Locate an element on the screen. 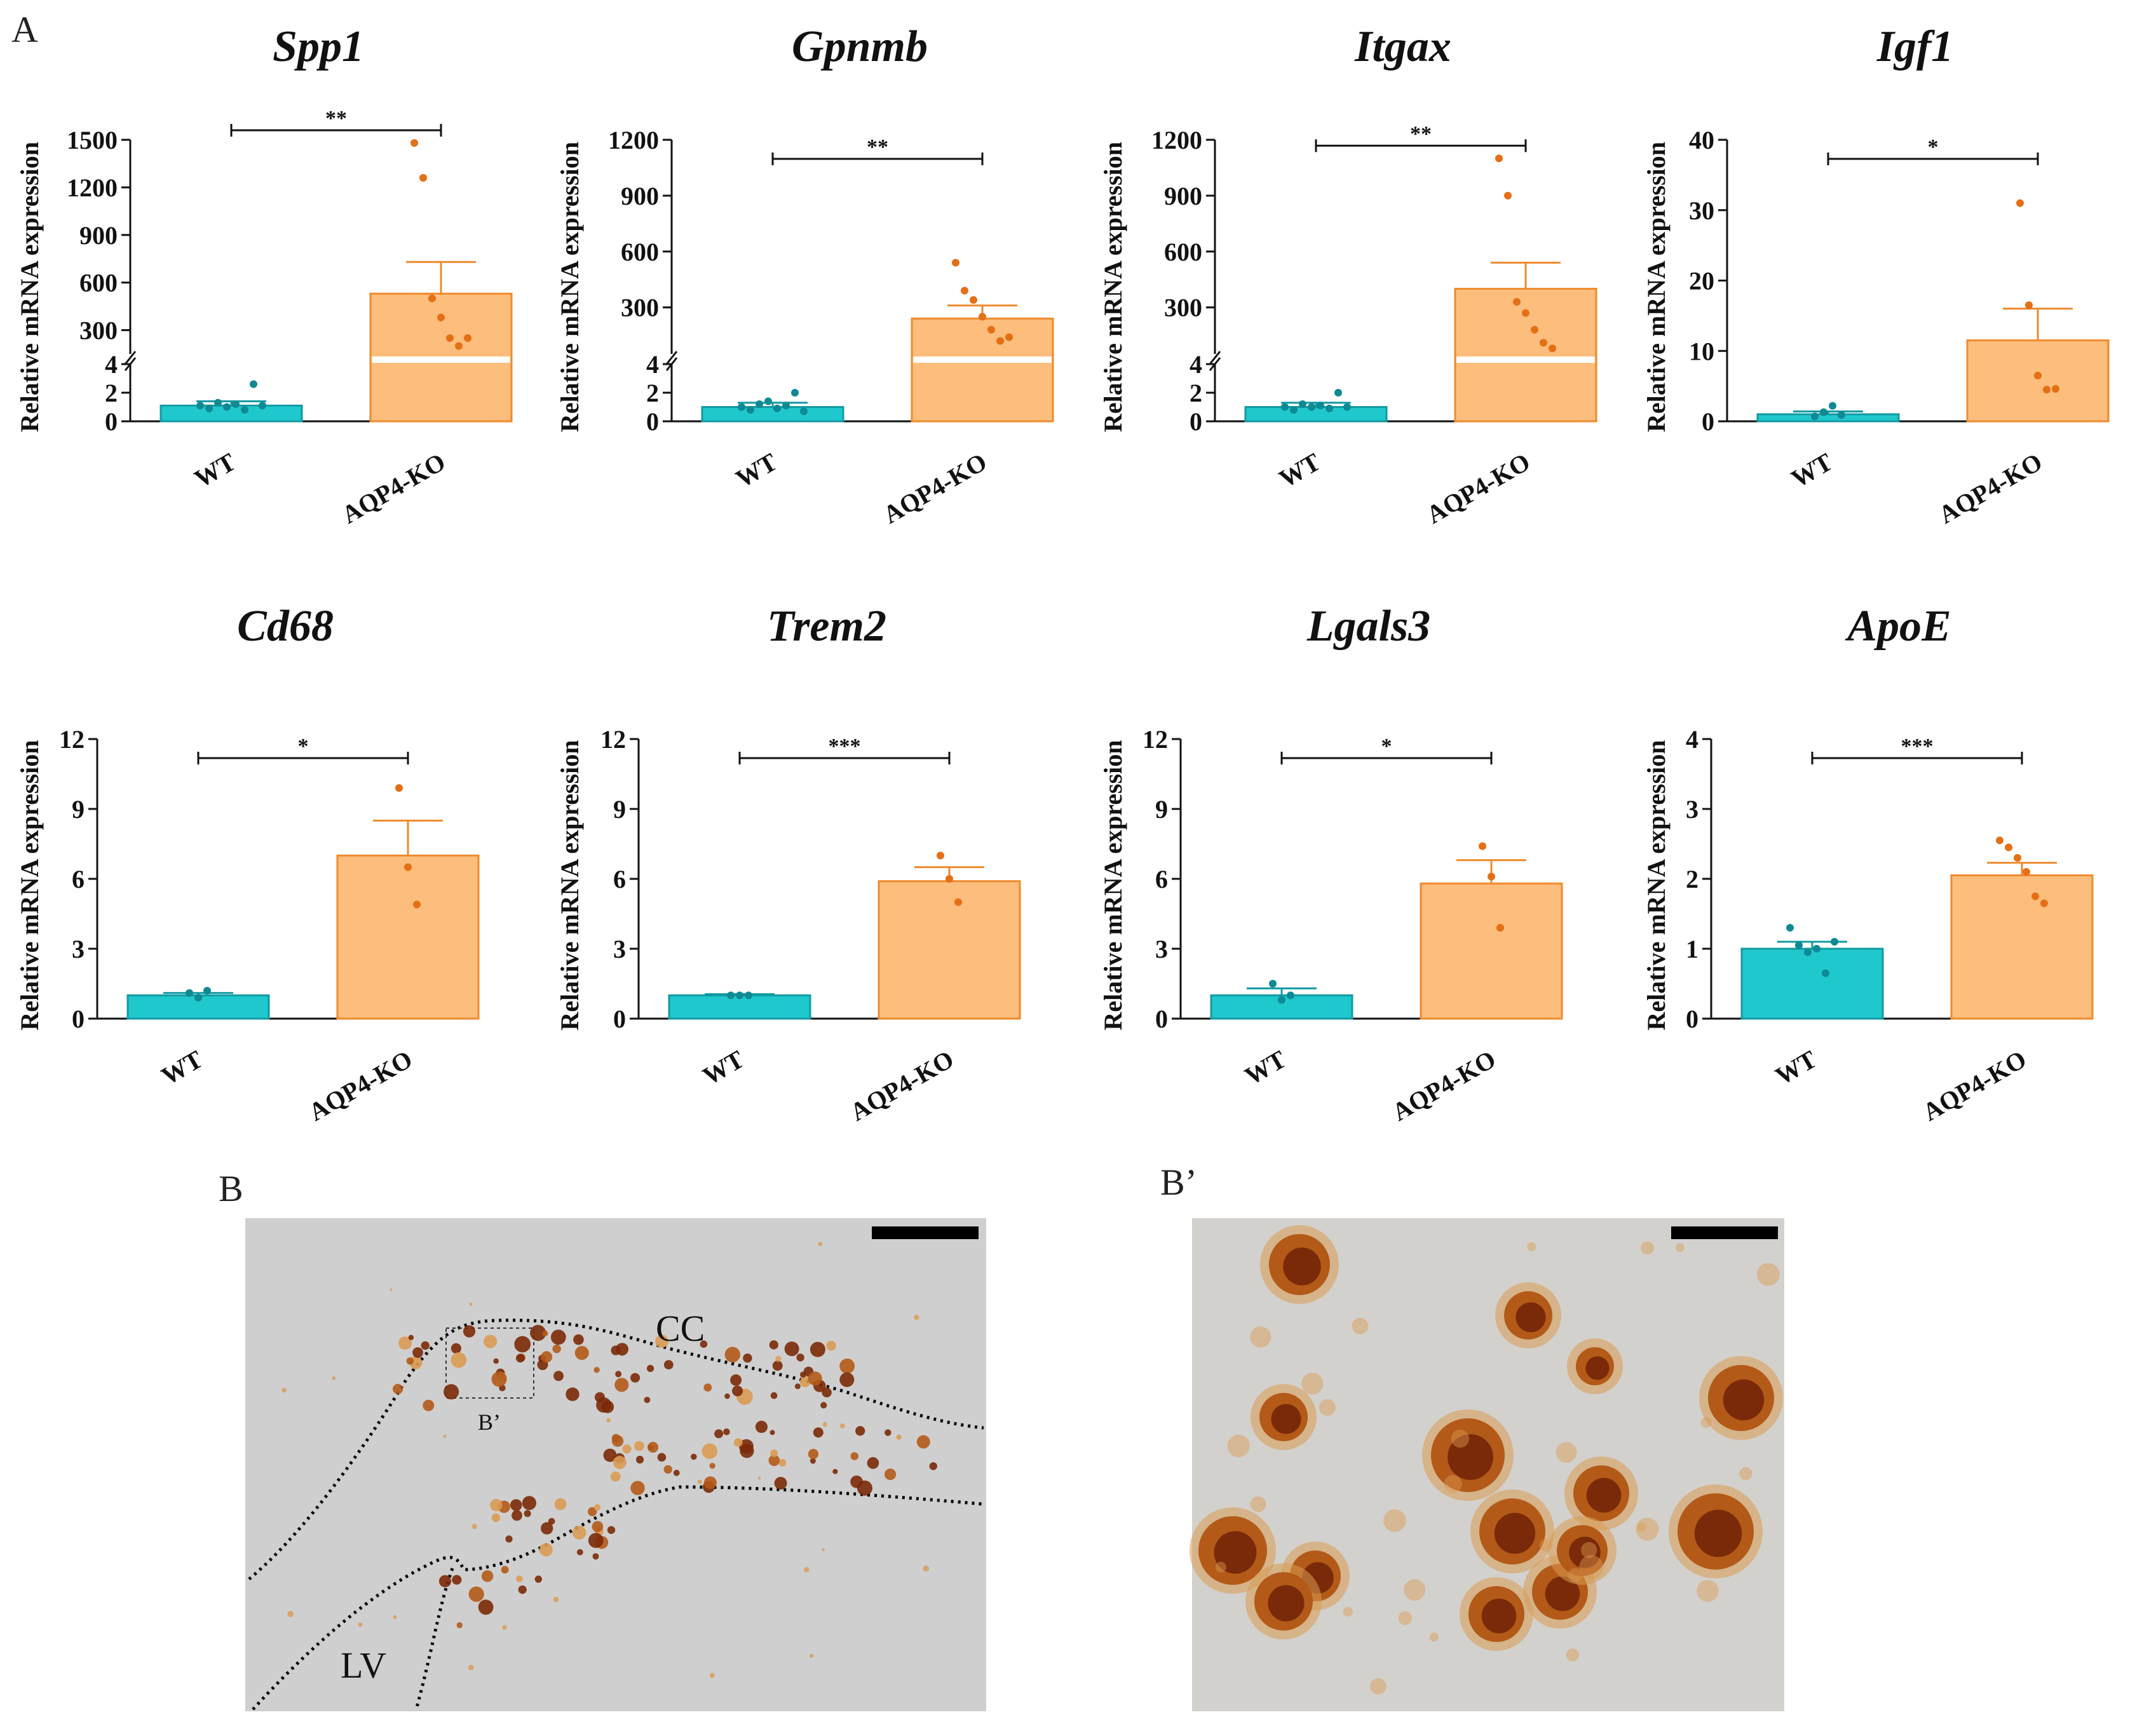  stained-cells-b is located at coordinates (609, 1460).